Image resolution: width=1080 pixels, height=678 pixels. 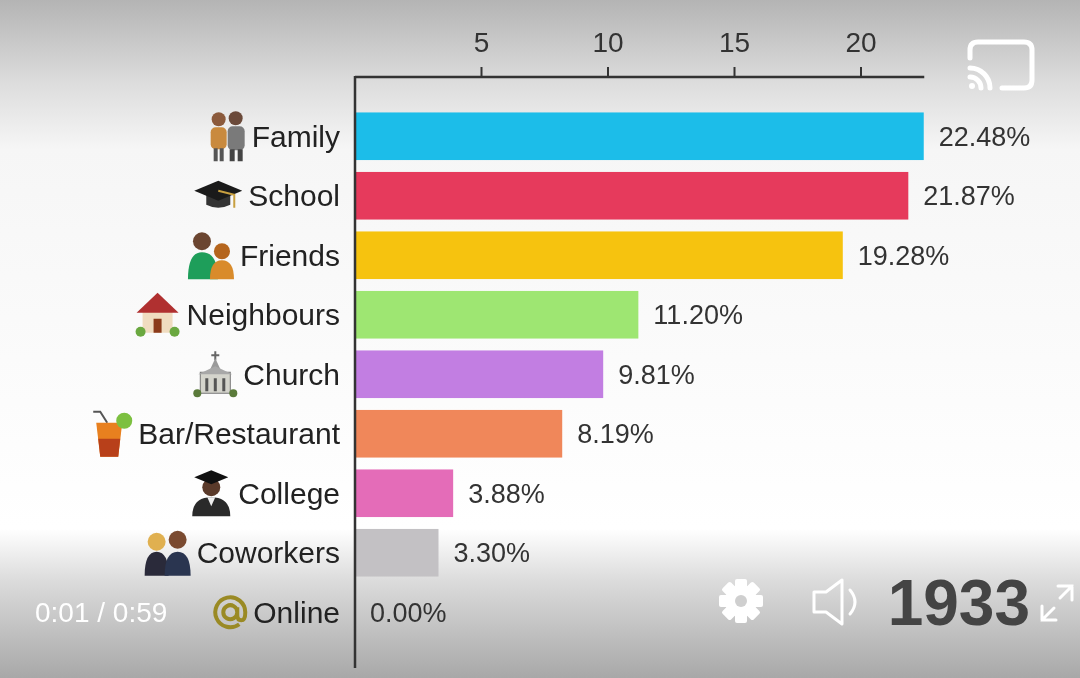 What do you see at coordinates (698, 315) in the screenshot?
I see `data-label: 11.20%` at bounding box center [698, 315].